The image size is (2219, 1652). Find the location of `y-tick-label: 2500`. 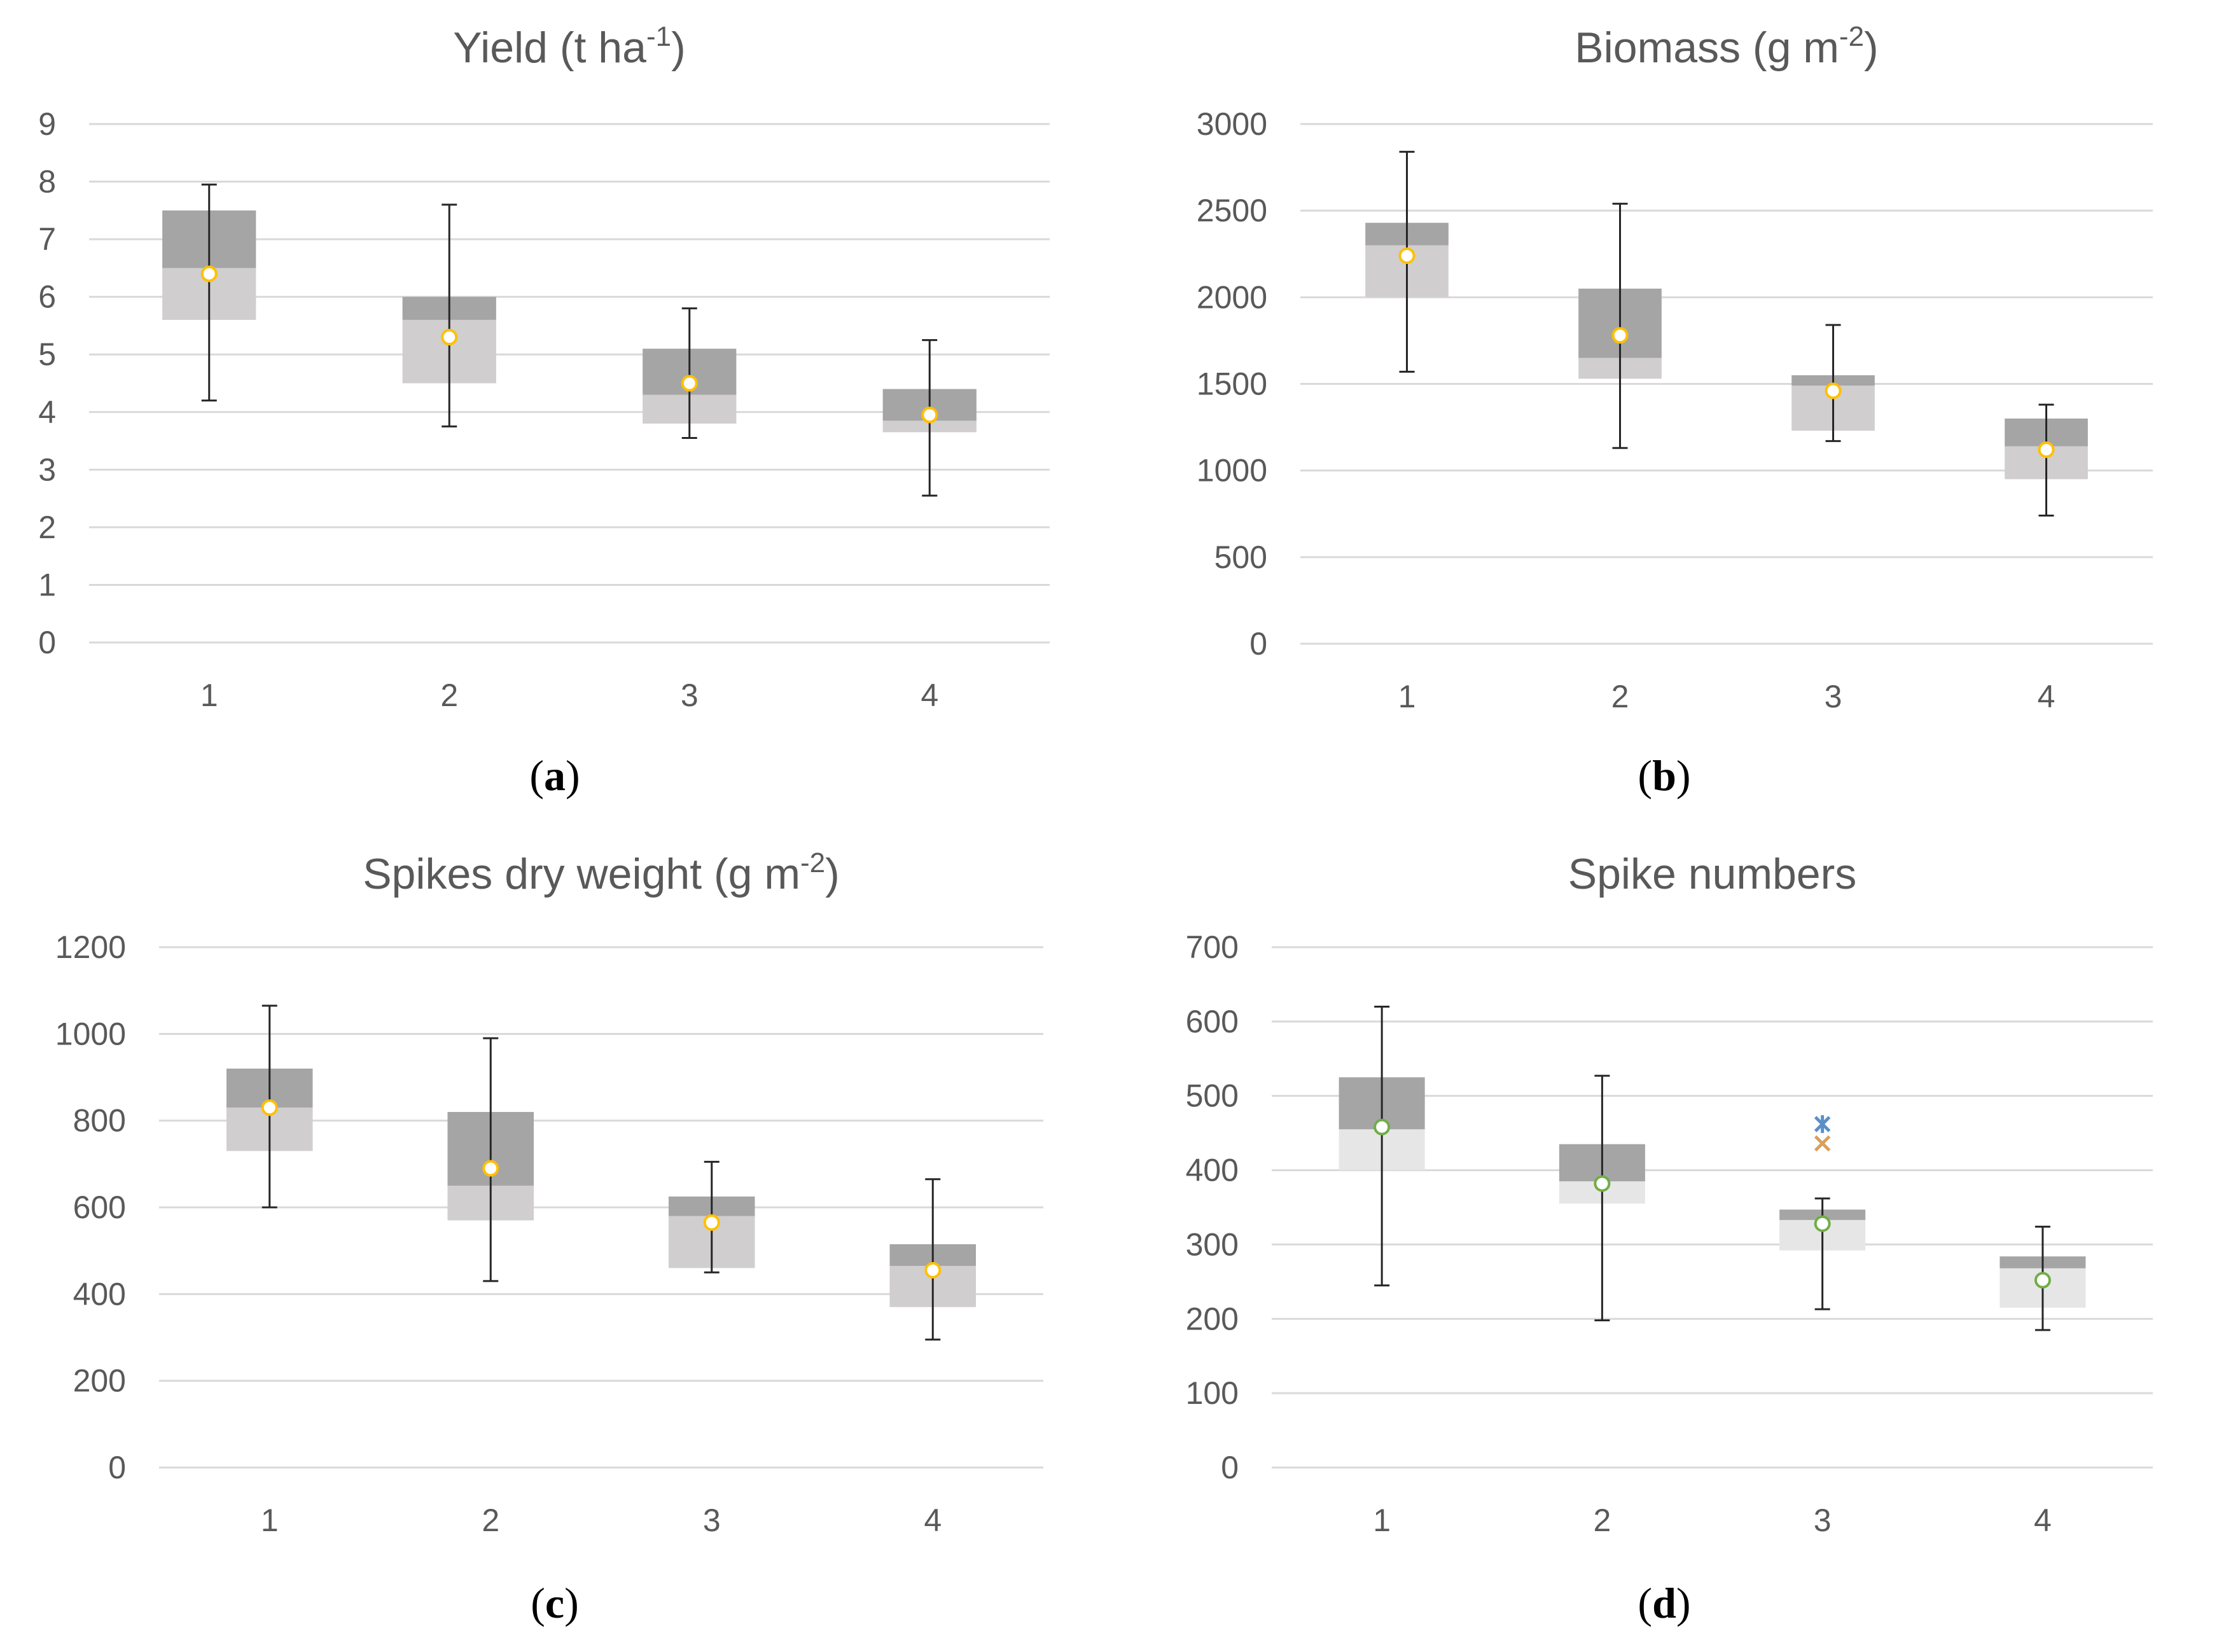

y-tick-label: 2500 is located at coordinates (1232, 210).